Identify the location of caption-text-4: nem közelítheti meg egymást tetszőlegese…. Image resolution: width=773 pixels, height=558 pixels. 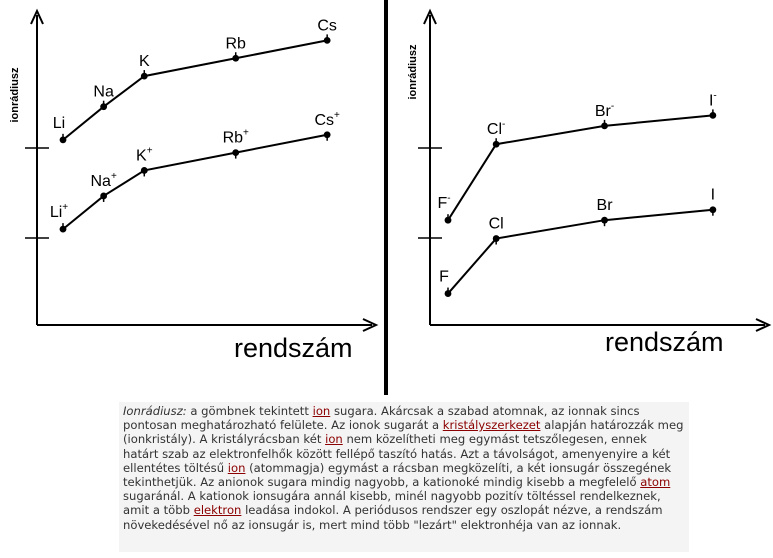
(397, 453).